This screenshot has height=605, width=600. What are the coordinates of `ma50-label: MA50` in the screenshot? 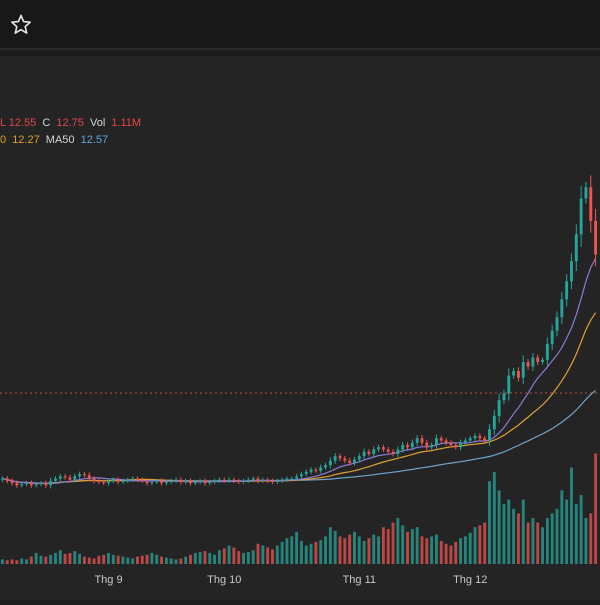 It's located at (60, 140).